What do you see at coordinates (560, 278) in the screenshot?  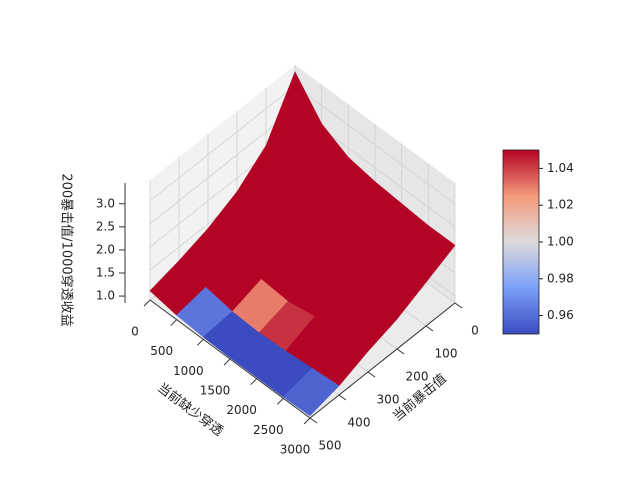 I see `colorbar-tick-label: 0.98` at bounding box center [560, 278].